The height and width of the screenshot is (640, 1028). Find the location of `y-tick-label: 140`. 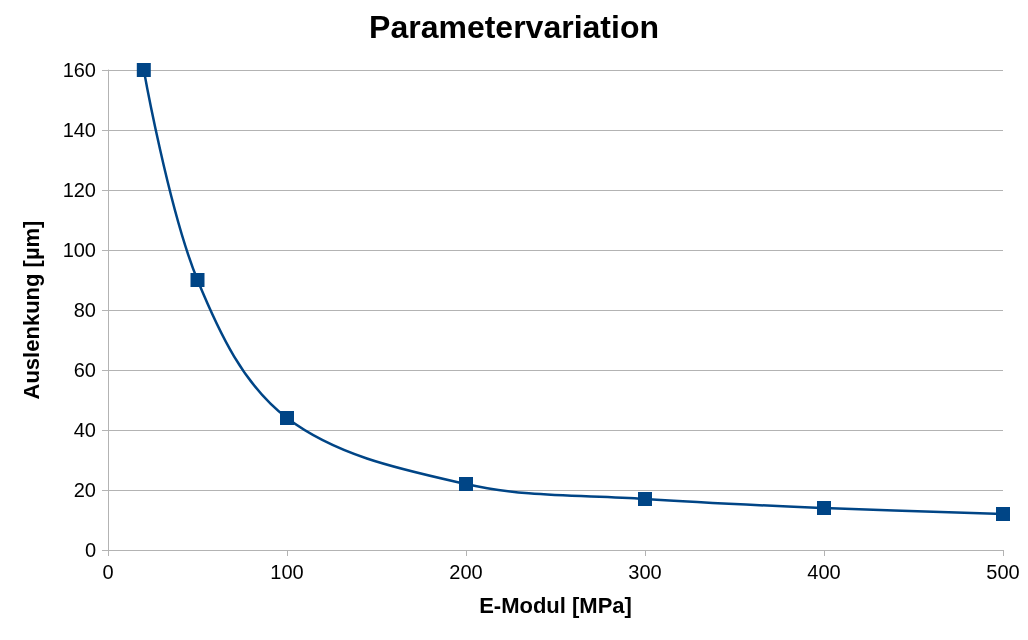

y-tick-label: 140 is located at coordinates (79, 130).